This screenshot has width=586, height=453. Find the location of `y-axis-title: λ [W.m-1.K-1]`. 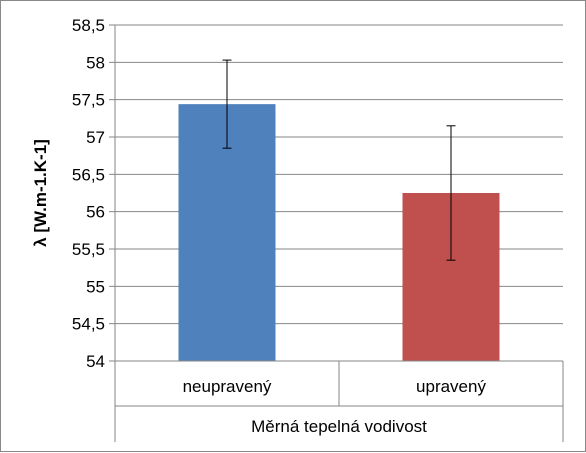

y-axis-title: λ [W.m-1.K-1] is located at coordinates (40, 193).